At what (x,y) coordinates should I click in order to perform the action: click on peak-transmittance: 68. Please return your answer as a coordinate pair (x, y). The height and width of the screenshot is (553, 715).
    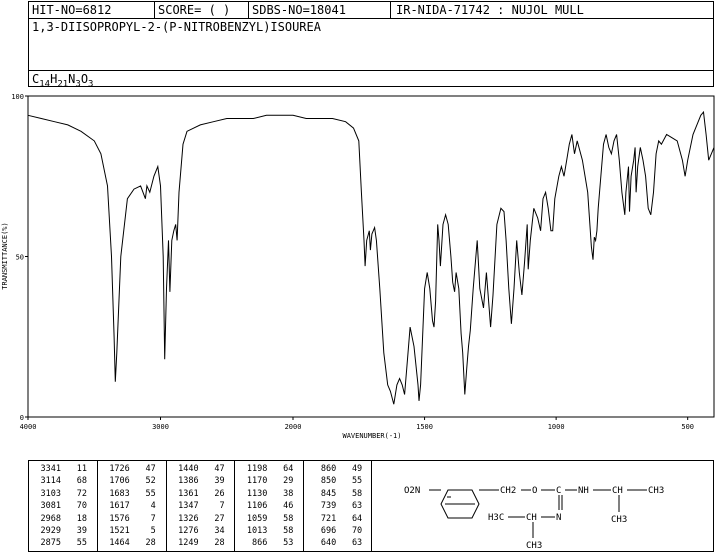
    Looking at the image, I should click on (81, 481).